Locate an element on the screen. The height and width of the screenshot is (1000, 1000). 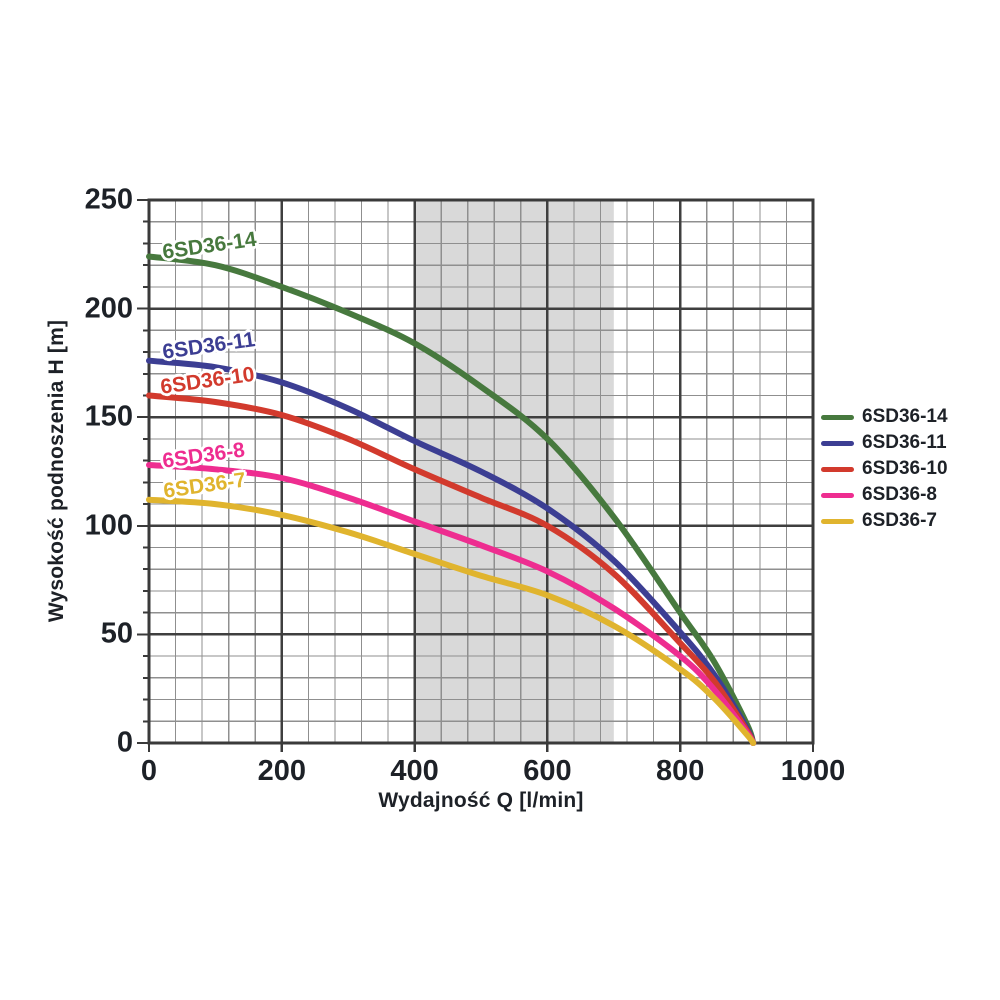
highlighted-flow-range is located at coordinates (514, 471).